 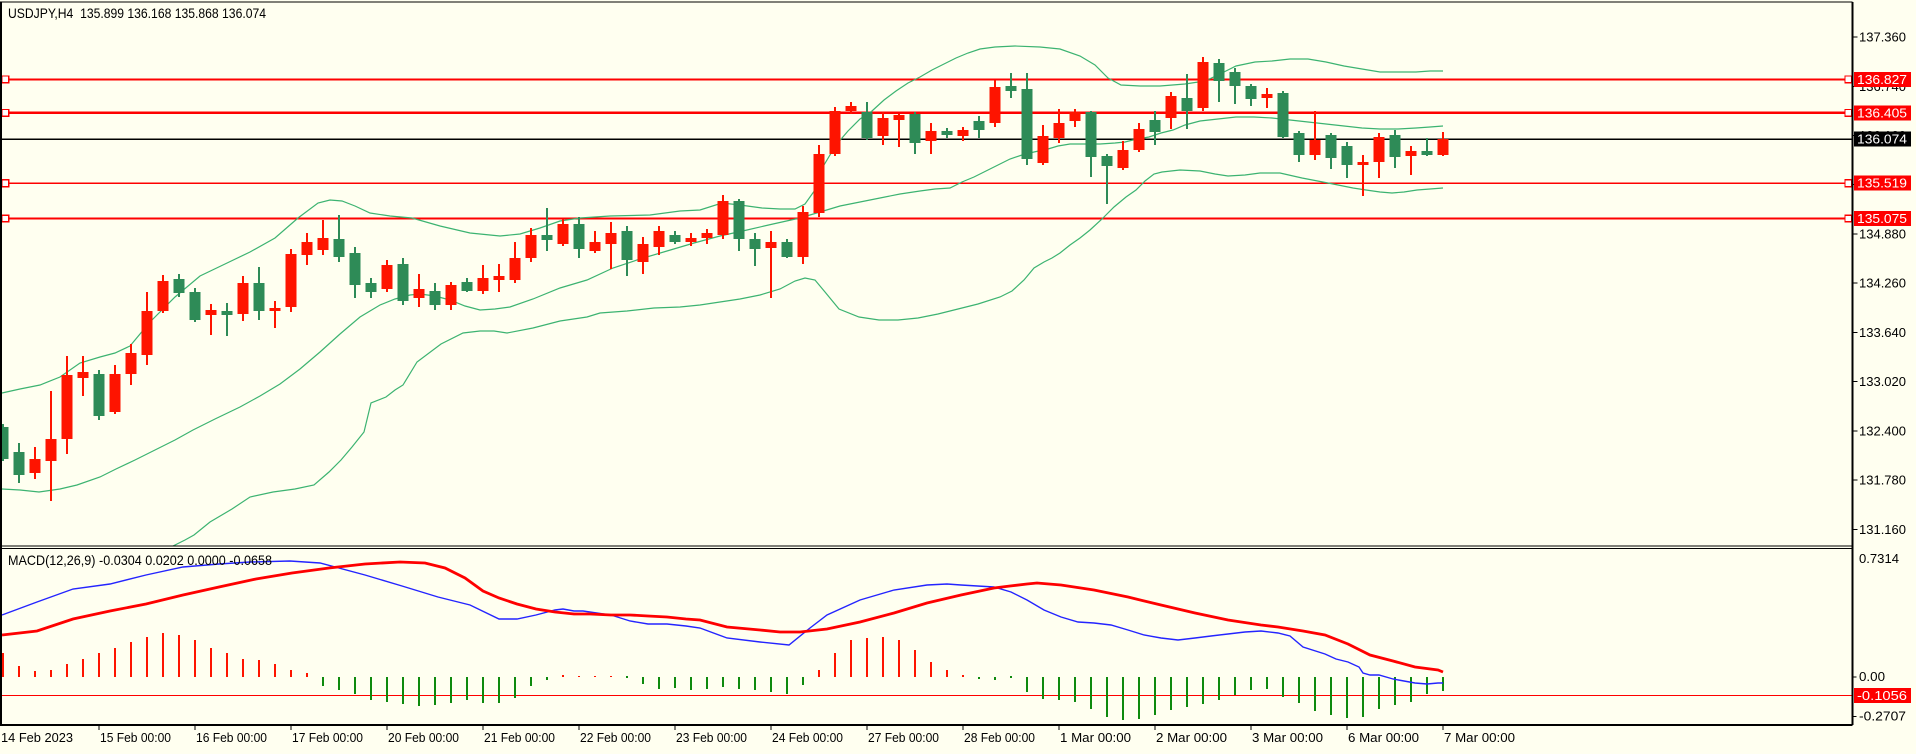 I want to click on svg-text: 6 Mar 00:00, so click(x=1383, y=737).